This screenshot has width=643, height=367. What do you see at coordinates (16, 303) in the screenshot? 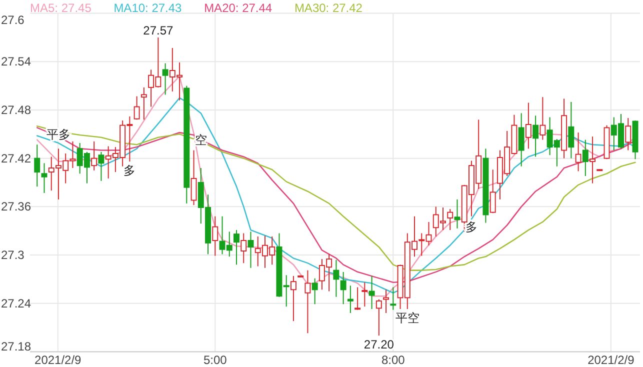
I see `y-tick-label: 27.24` at bounding box center [16, 303].